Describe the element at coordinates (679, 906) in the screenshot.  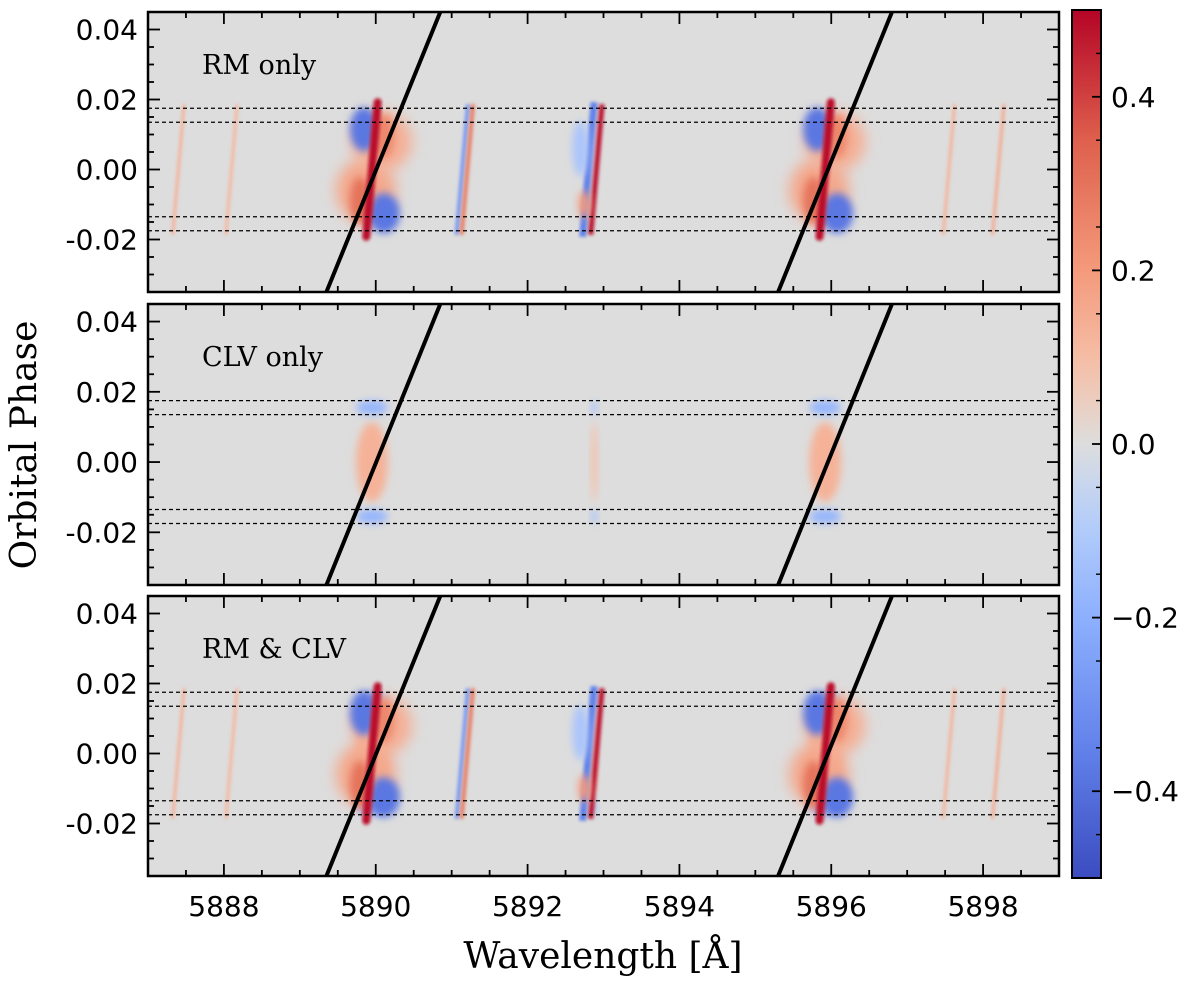
I see `x-tick-label: 5894` at that location.